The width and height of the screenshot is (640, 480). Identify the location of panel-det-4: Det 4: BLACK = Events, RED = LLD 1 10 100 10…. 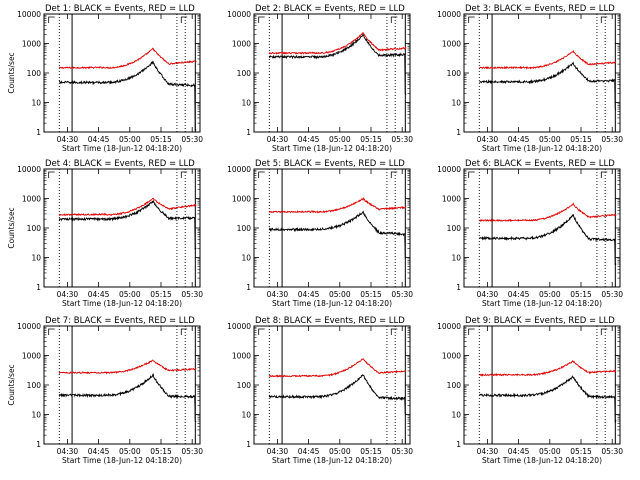
(105, 233).